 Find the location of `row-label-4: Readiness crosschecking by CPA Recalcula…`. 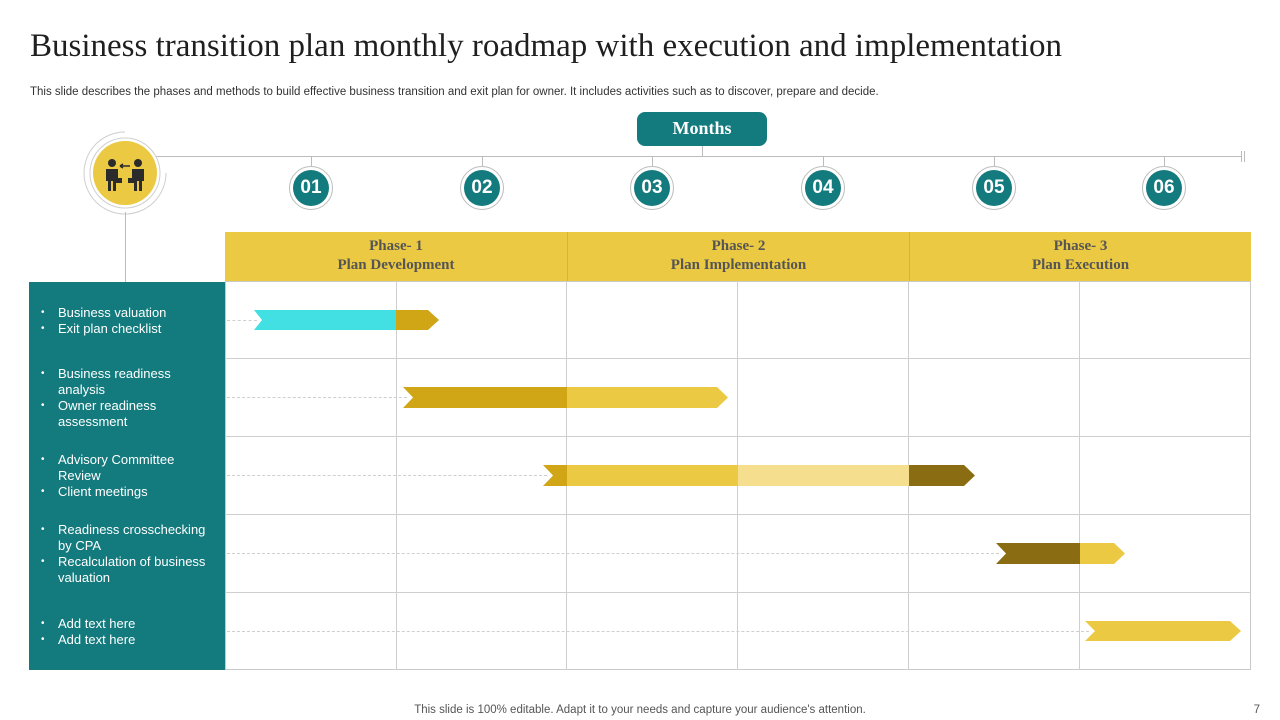

row-label-4: Readiness crosschecking by CPA Recalcula… is located at coordinates (127, 554).